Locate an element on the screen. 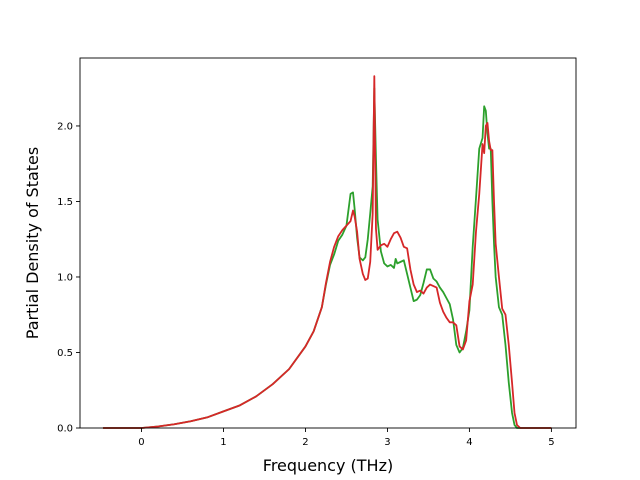 This screenshot has width=640, height=480. y-tick-label: 0.0 is located at coordinates (65, 429).